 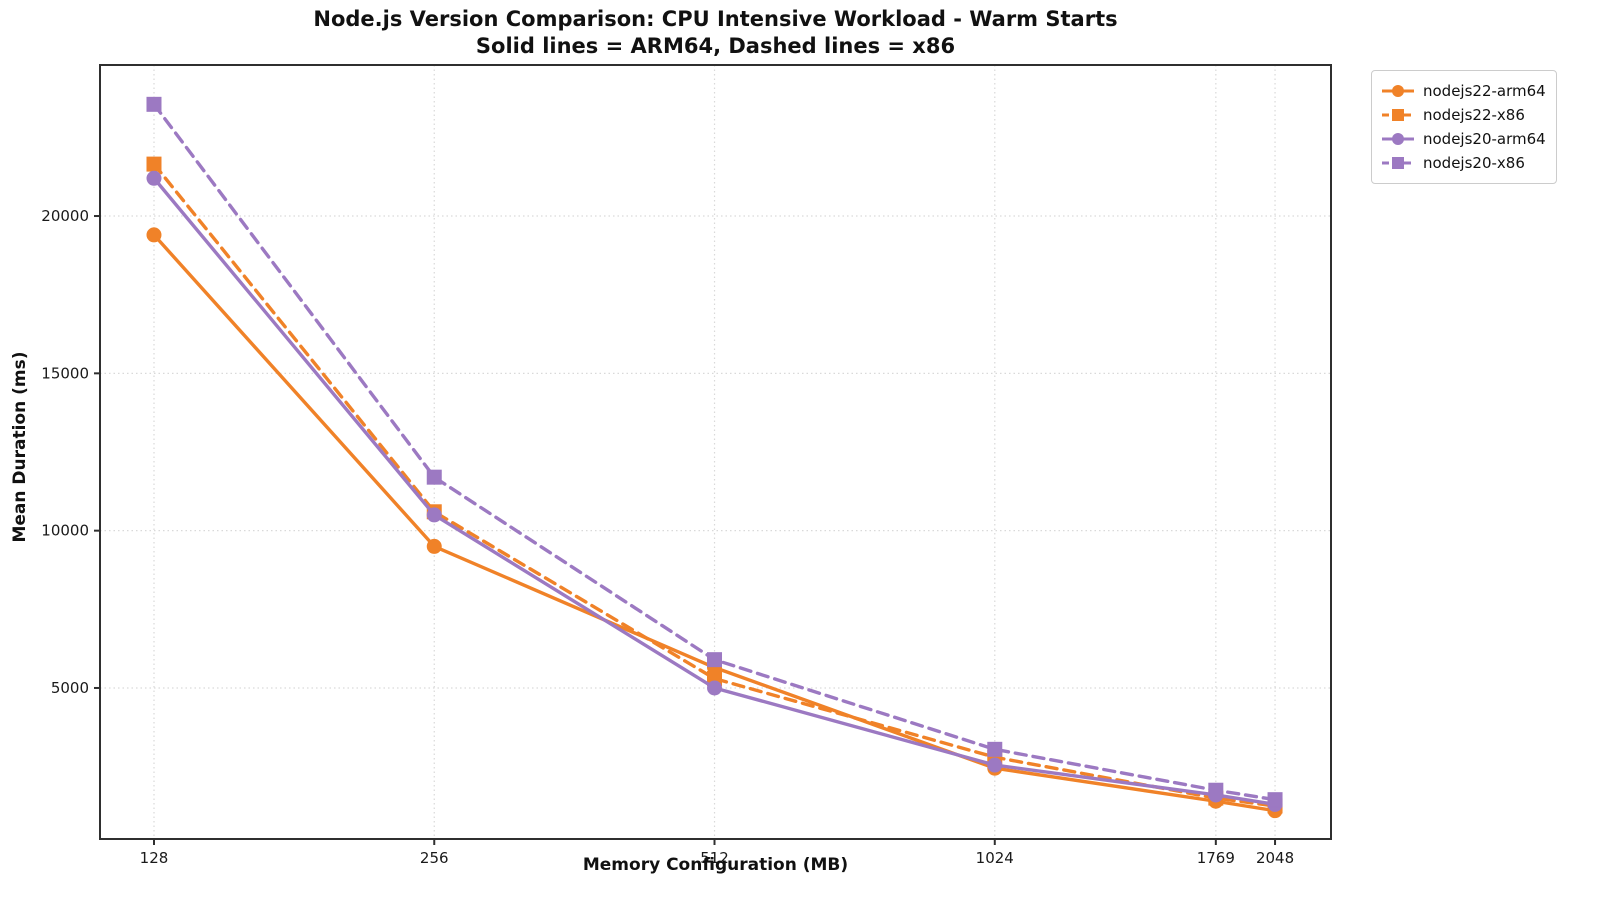 I want to click on x-tick-label: 256, so click(x=434, y=858).